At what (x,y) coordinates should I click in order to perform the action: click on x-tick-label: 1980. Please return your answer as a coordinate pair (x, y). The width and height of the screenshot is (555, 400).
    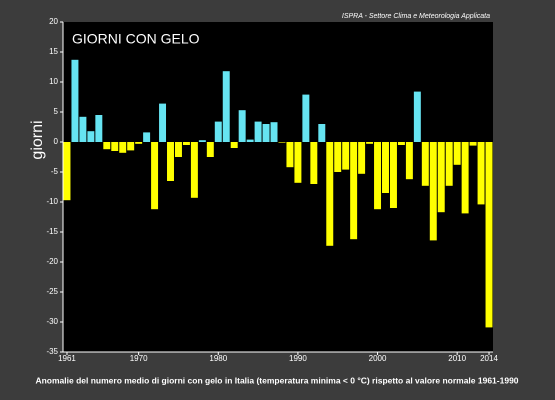
    Looking at the image, I should click on (218, 358).